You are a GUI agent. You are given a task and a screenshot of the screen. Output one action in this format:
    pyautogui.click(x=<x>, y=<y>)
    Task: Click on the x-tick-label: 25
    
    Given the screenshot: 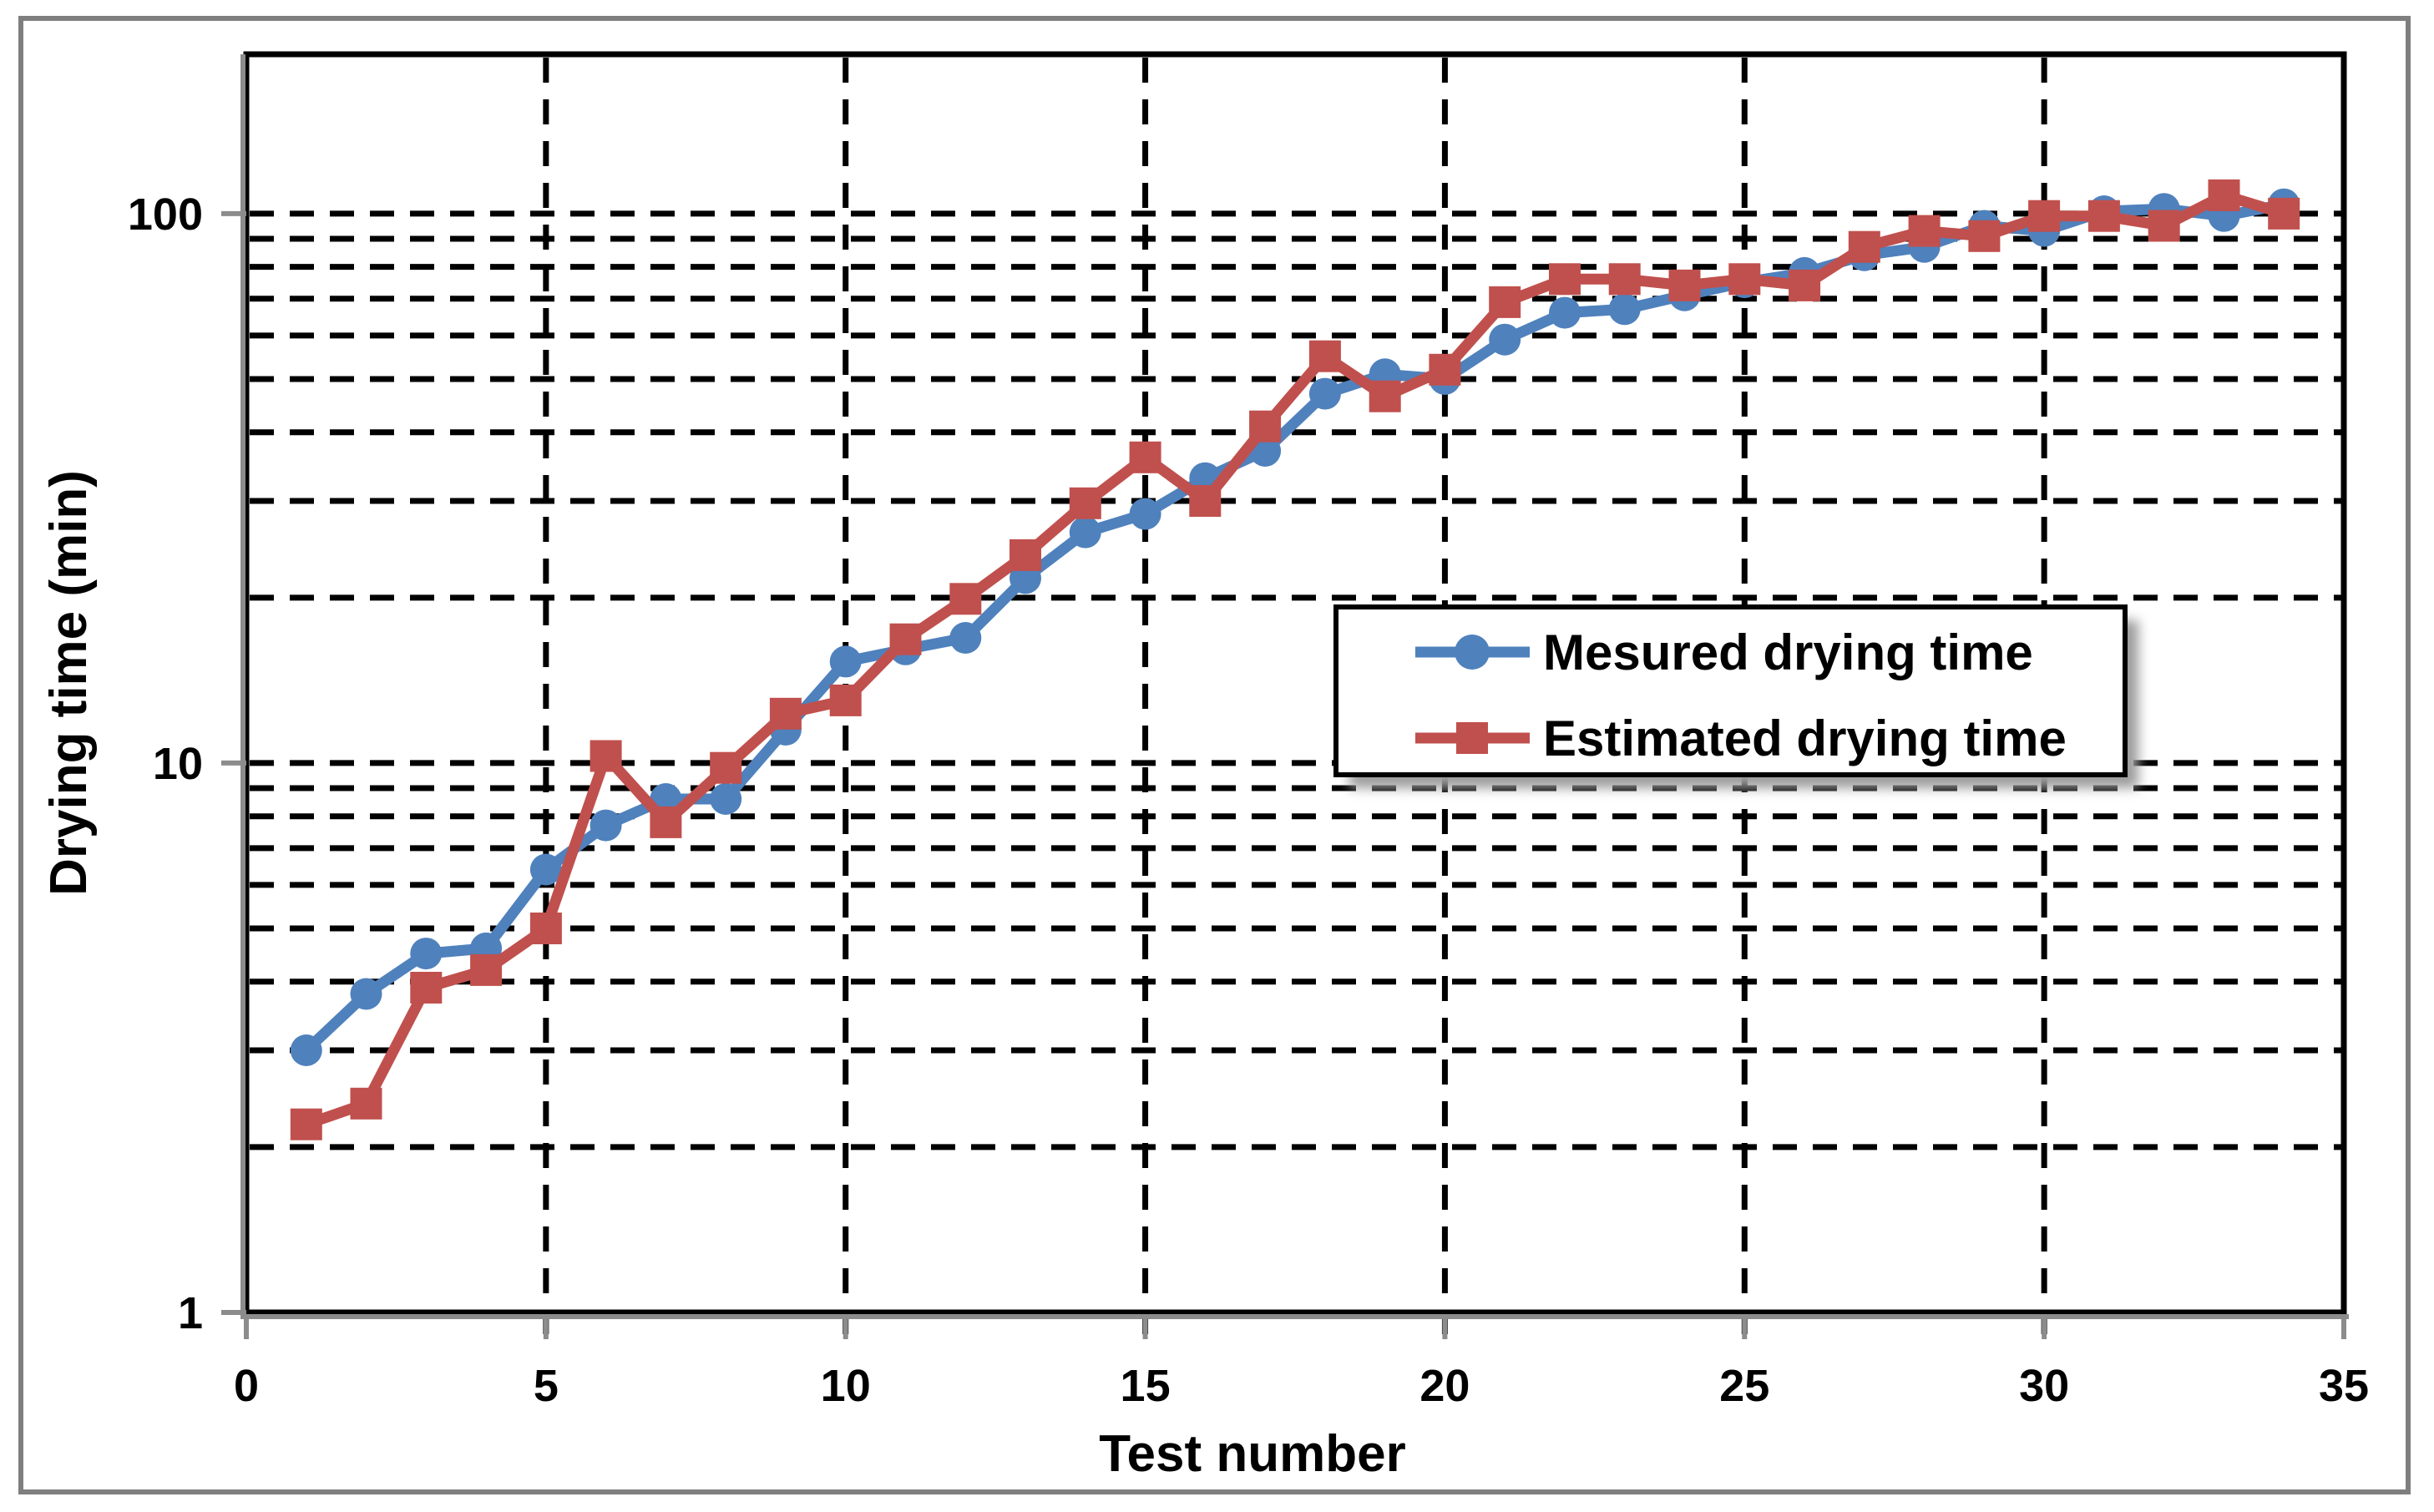 What is the action you would take?
    pyautogui.click(x=1744, y=1386)
    